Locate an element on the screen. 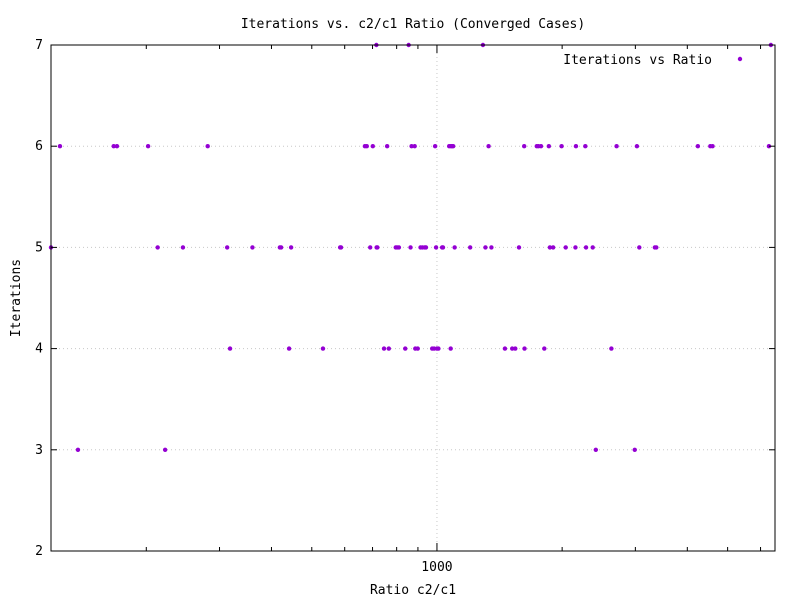 Image resolution: width=800 pixels, height=600 pixels. x-axis-label: Ratio c2/c1 is located at coordinates (413, 590).